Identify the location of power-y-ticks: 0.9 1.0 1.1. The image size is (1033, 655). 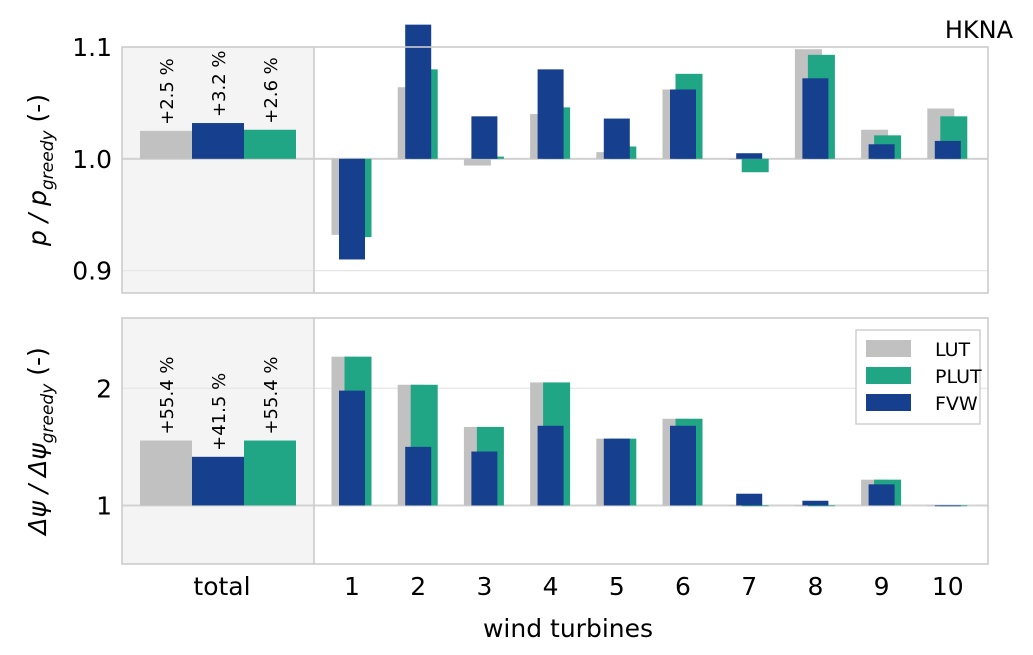
(92, 159).